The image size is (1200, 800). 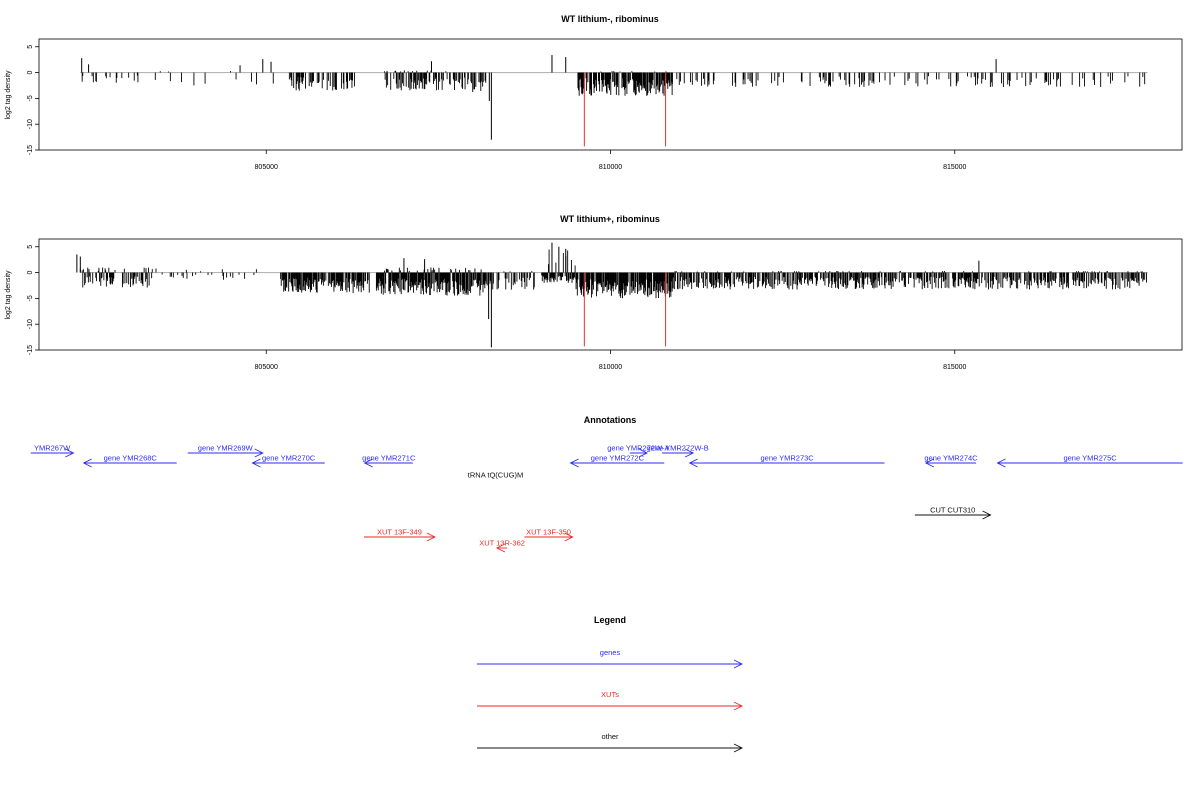 What do you see at coordinates (787, 458) in the screenshot?
I see `annotation-label: gene YMR273C` at bounding box center [787, 458].